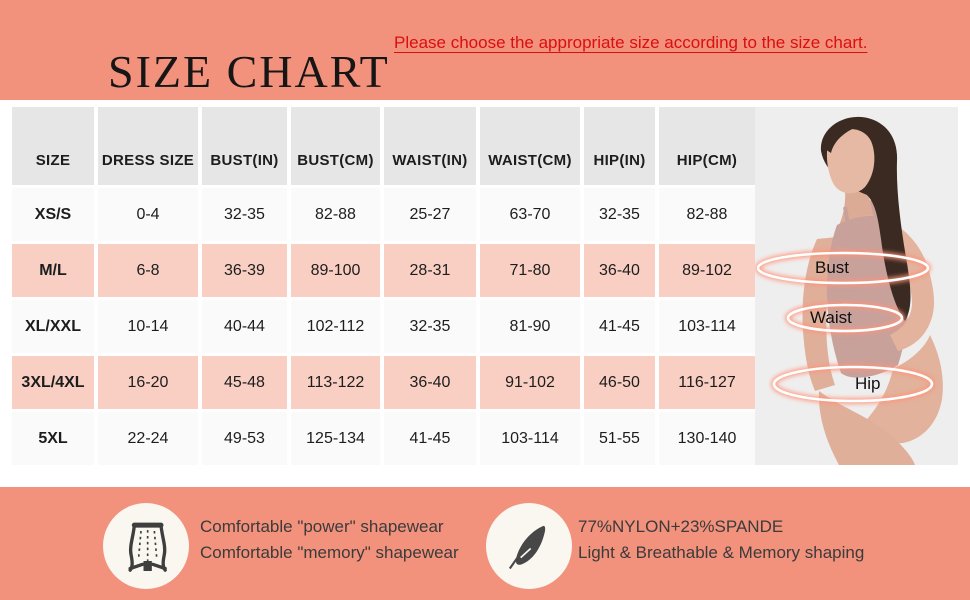 Image resolution: width=970 pixels, height=600 pixels. I want to click on value-cell: 25-27, so click(430, 214).